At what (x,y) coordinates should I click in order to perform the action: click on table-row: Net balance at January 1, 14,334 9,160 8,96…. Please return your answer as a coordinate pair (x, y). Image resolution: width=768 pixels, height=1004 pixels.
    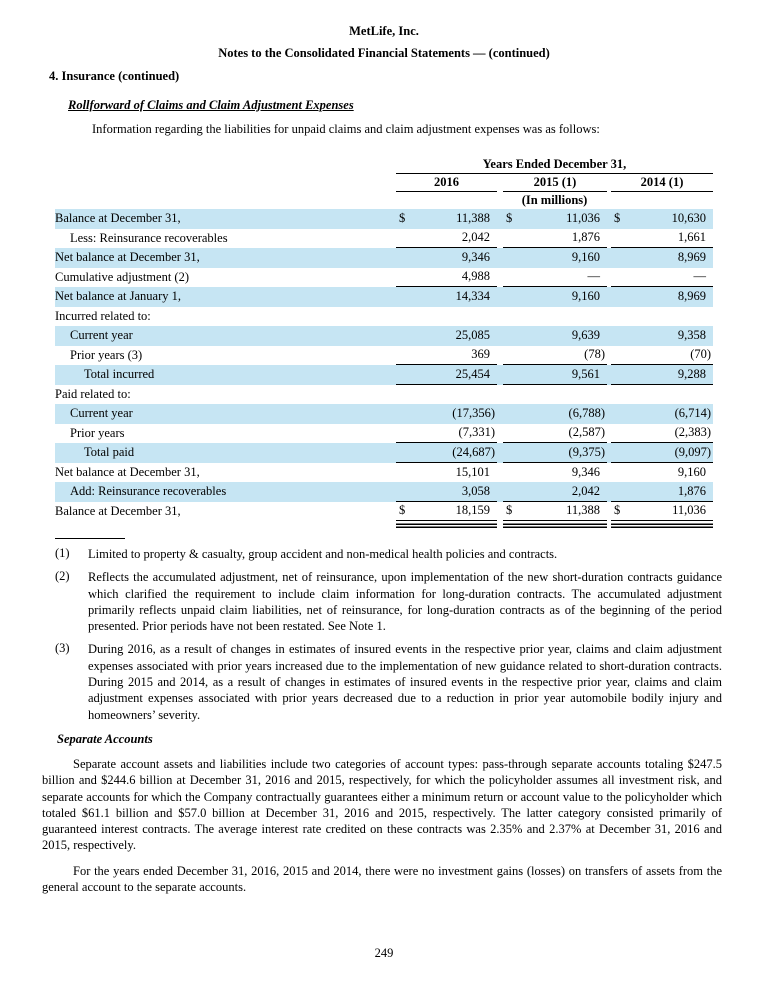
    Looking at the image, I should click on (384, 297).